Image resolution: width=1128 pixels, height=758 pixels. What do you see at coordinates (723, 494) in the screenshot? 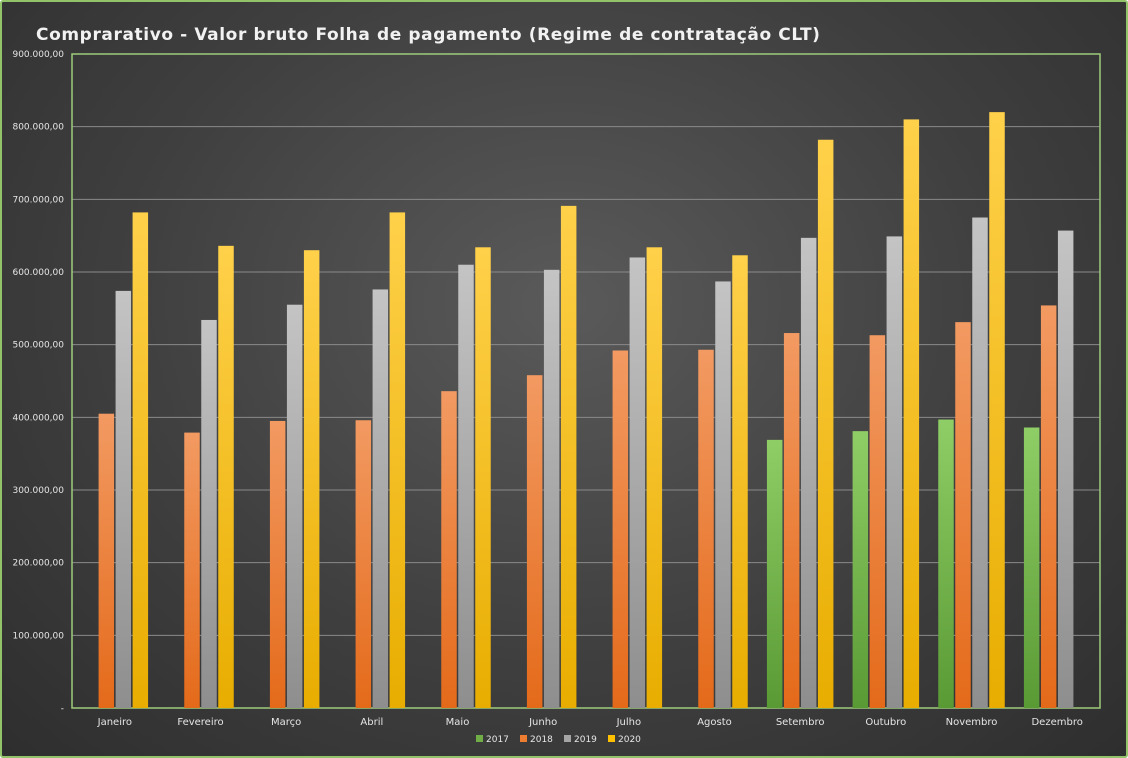
I see `bar-2019-agosto` at bounding box center [723, 494].